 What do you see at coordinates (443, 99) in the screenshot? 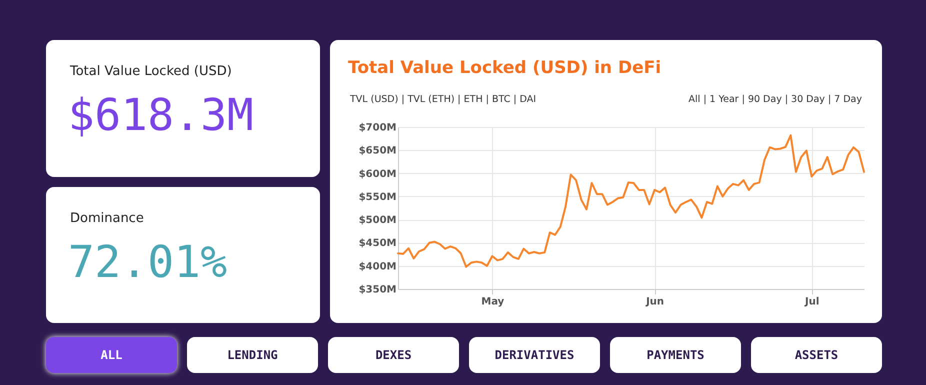
I see `text: TVL (USD) | TVL (ETH) | ETH | BTC | DAI` at bounding box center [443, 99].